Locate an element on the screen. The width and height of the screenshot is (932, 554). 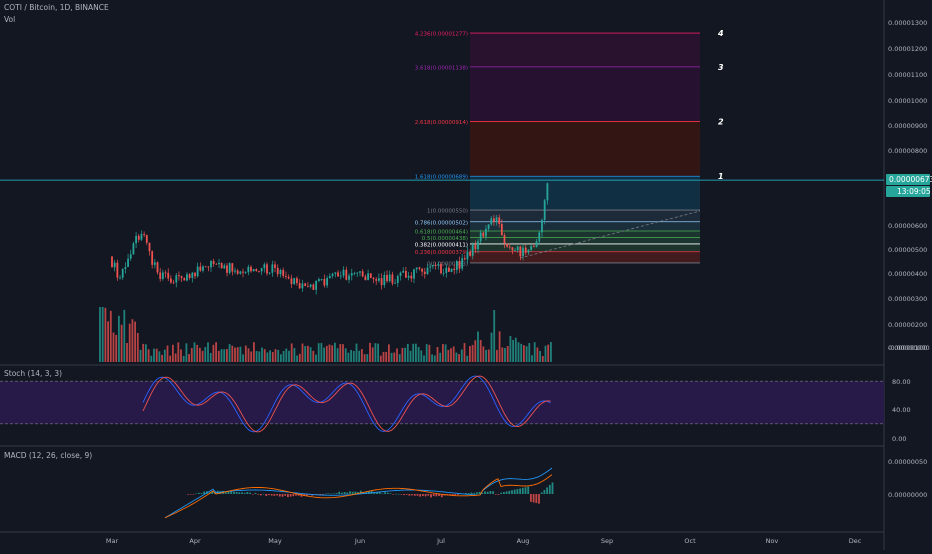
time-axis-label: Sep is located at coordinates (607, 541).